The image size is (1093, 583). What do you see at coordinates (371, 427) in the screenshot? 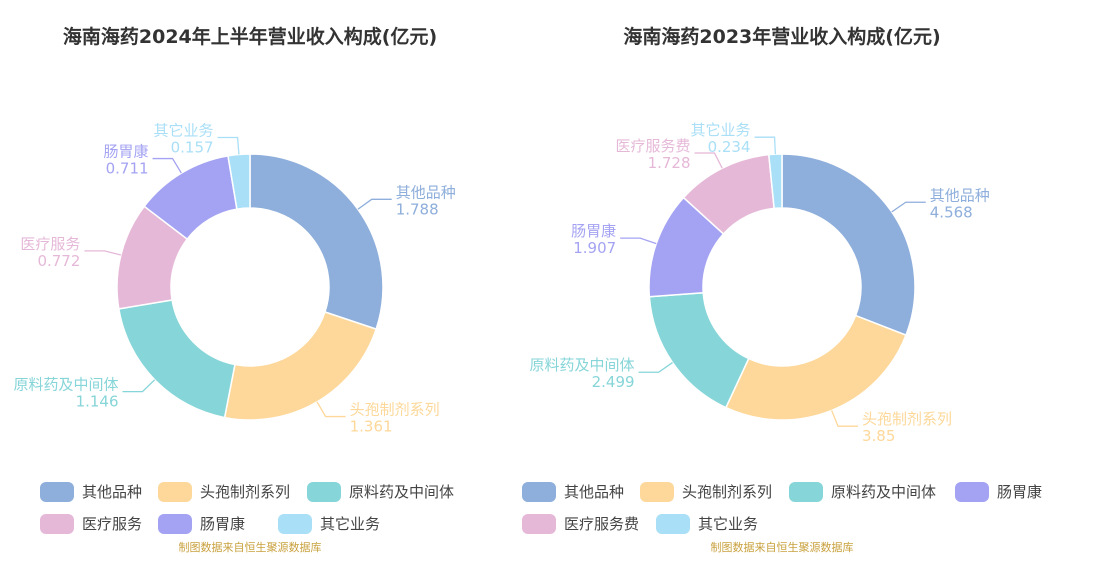
I see `slice-value-label: 1.361` at bounding box center [371, 427].